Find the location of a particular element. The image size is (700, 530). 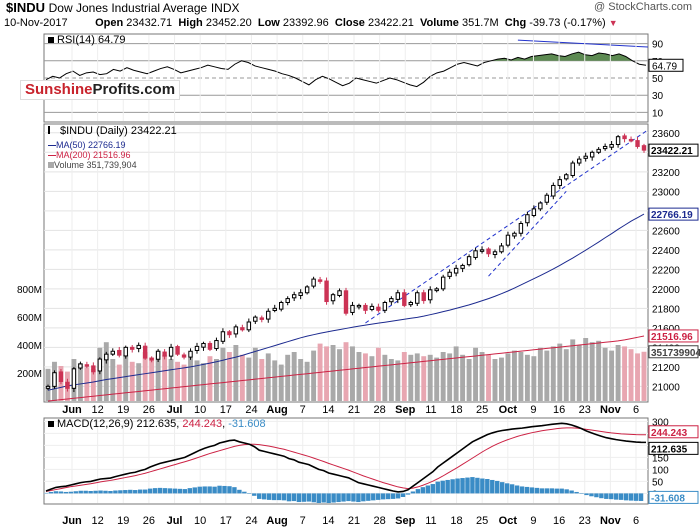

ticker-symbol: $INDU is located at coordinates (26, 7).